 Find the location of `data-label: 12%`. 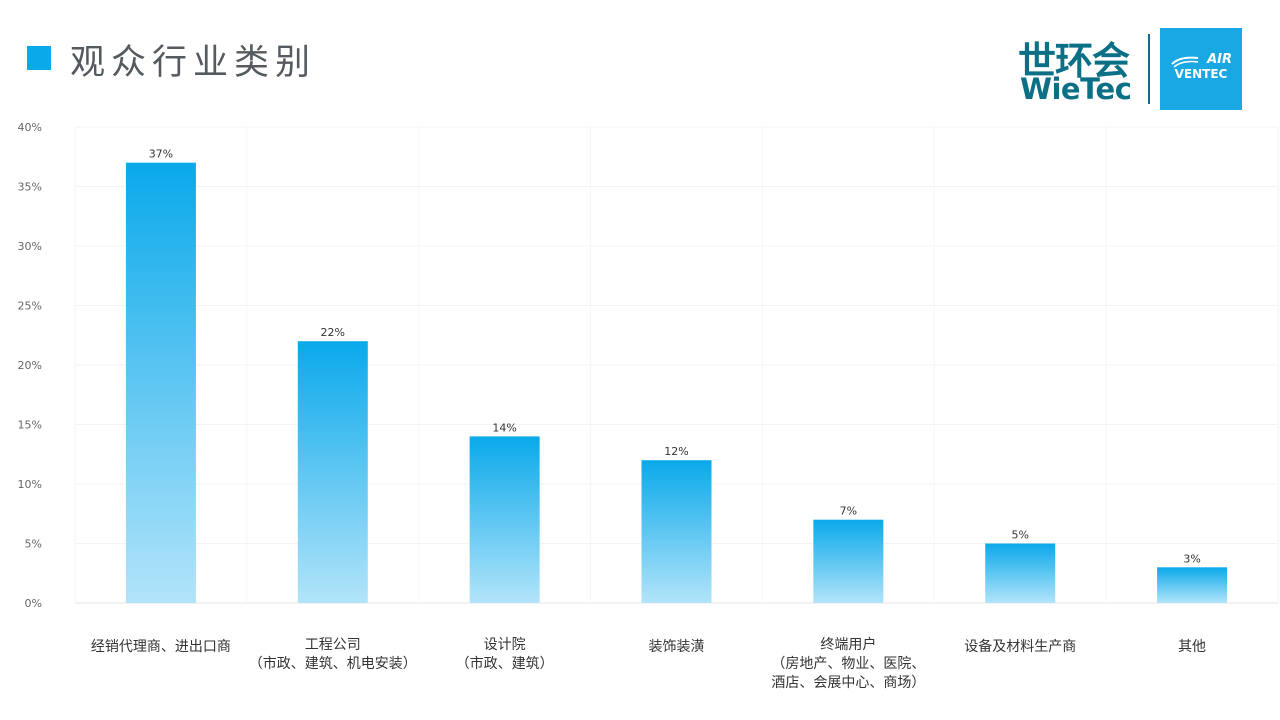

data-label: 12% is located at coordinates (676, 451).